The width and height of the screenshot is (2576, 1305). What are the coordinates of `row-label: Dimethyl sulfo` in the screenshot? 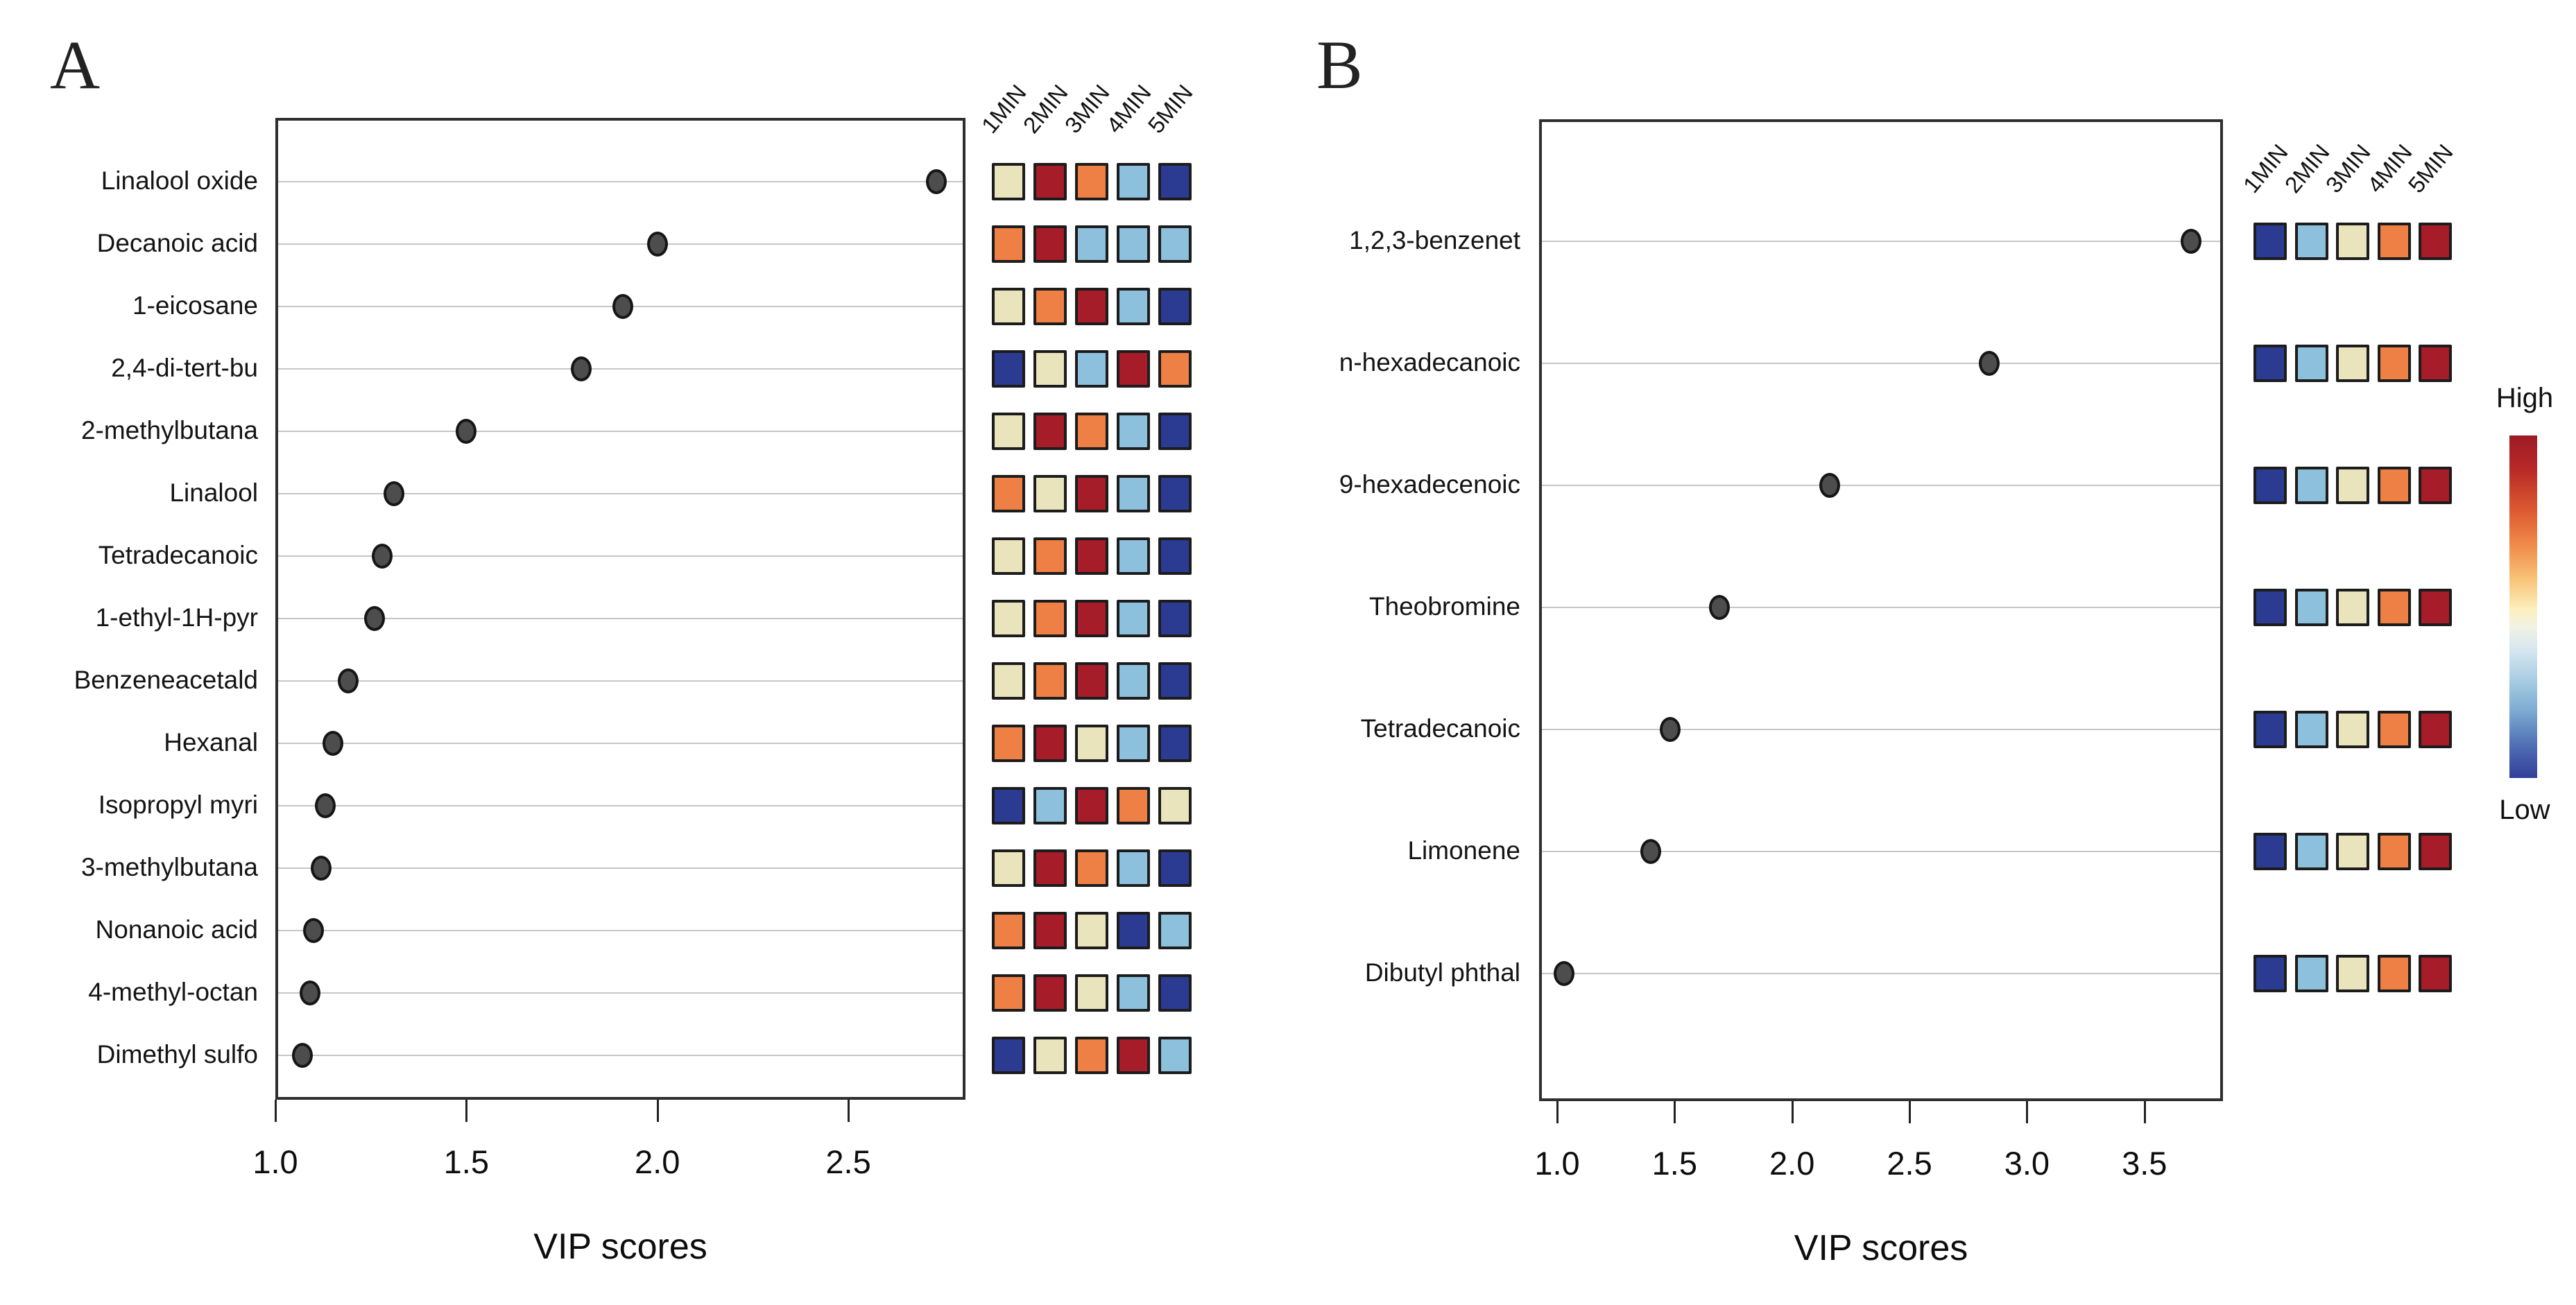 It's located at (177, 1054).